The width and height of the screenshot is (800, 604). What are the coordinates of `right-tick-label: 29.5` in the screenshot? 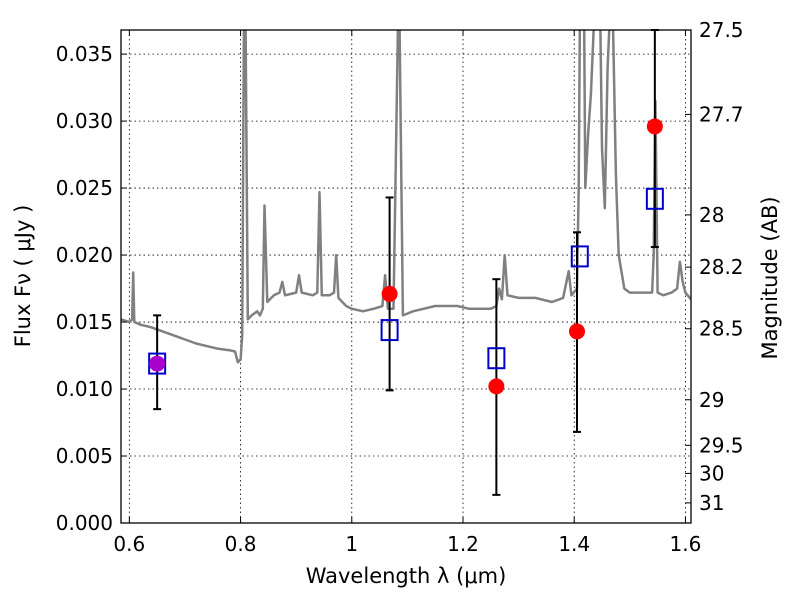 It's located at (721, 445).